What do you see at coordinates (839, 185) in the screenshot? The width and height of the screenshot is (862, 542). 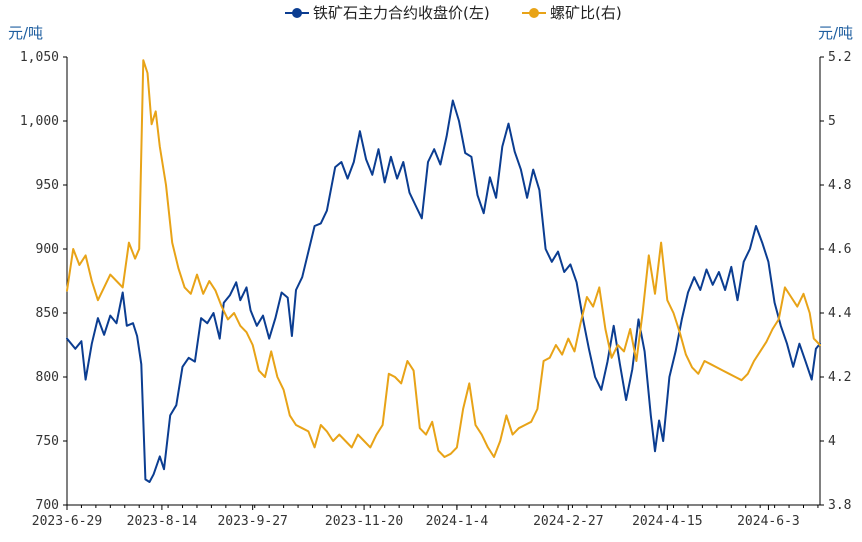 I see `right-tick-label: 4.8` at bounding box center [839, 185].